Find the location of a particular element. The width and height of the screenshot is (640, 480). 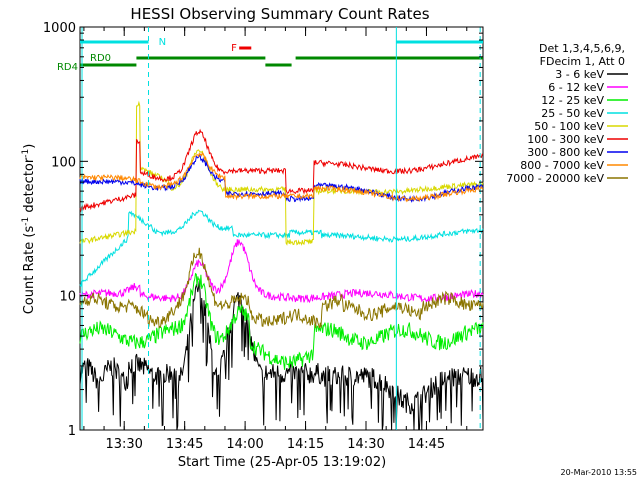

x-axis-label: Start Time (25-Apr-05 13:19:02) is located at coordinates (282, 462).